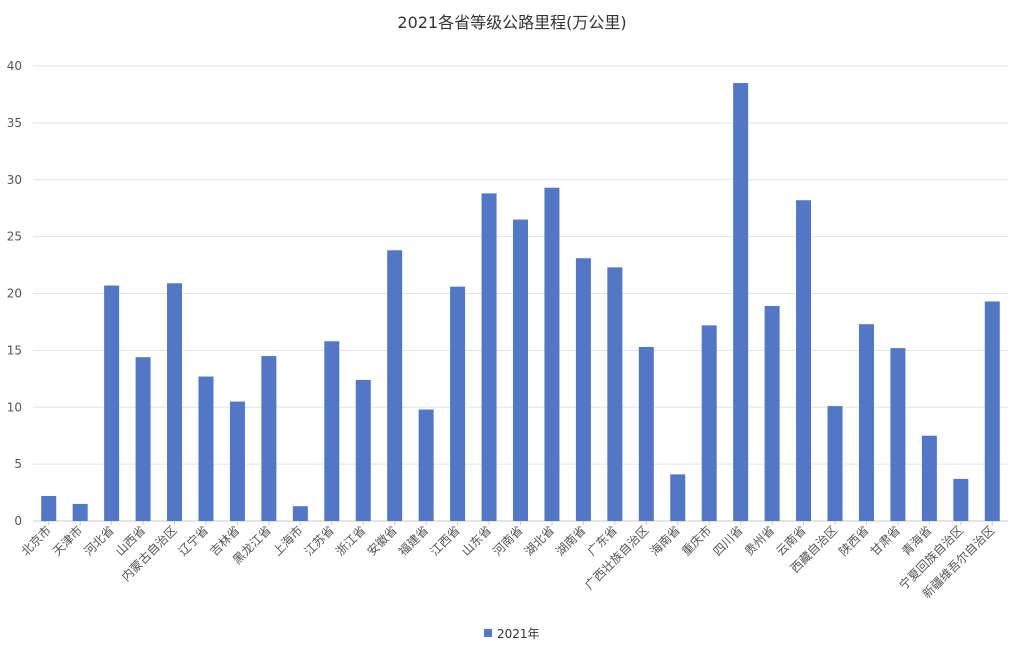  Describe the element at coordinates (413, 541) in the screenshot. I see `x-tick-label: 福建省` at that location.